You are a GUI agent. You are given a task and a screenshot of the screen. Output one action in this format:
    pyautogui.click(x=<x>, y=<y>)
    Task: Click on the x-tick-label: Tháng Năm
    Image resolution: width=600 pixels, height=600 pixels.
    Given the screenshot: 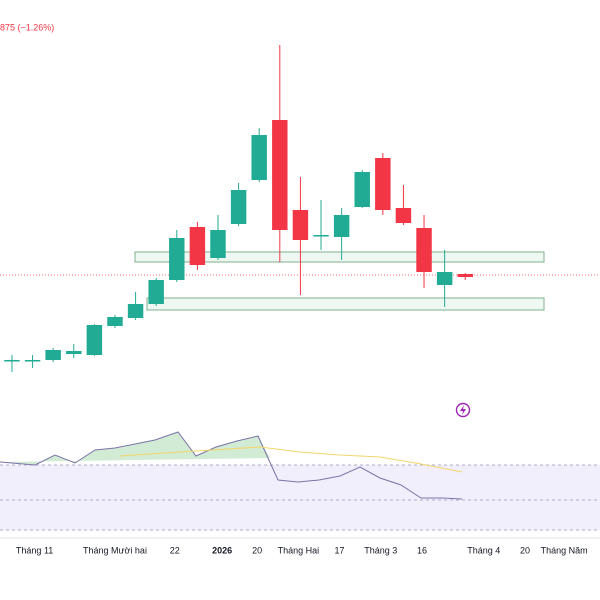 What is the action you would take?
    pyautogui.click(x=564, y=550)
    